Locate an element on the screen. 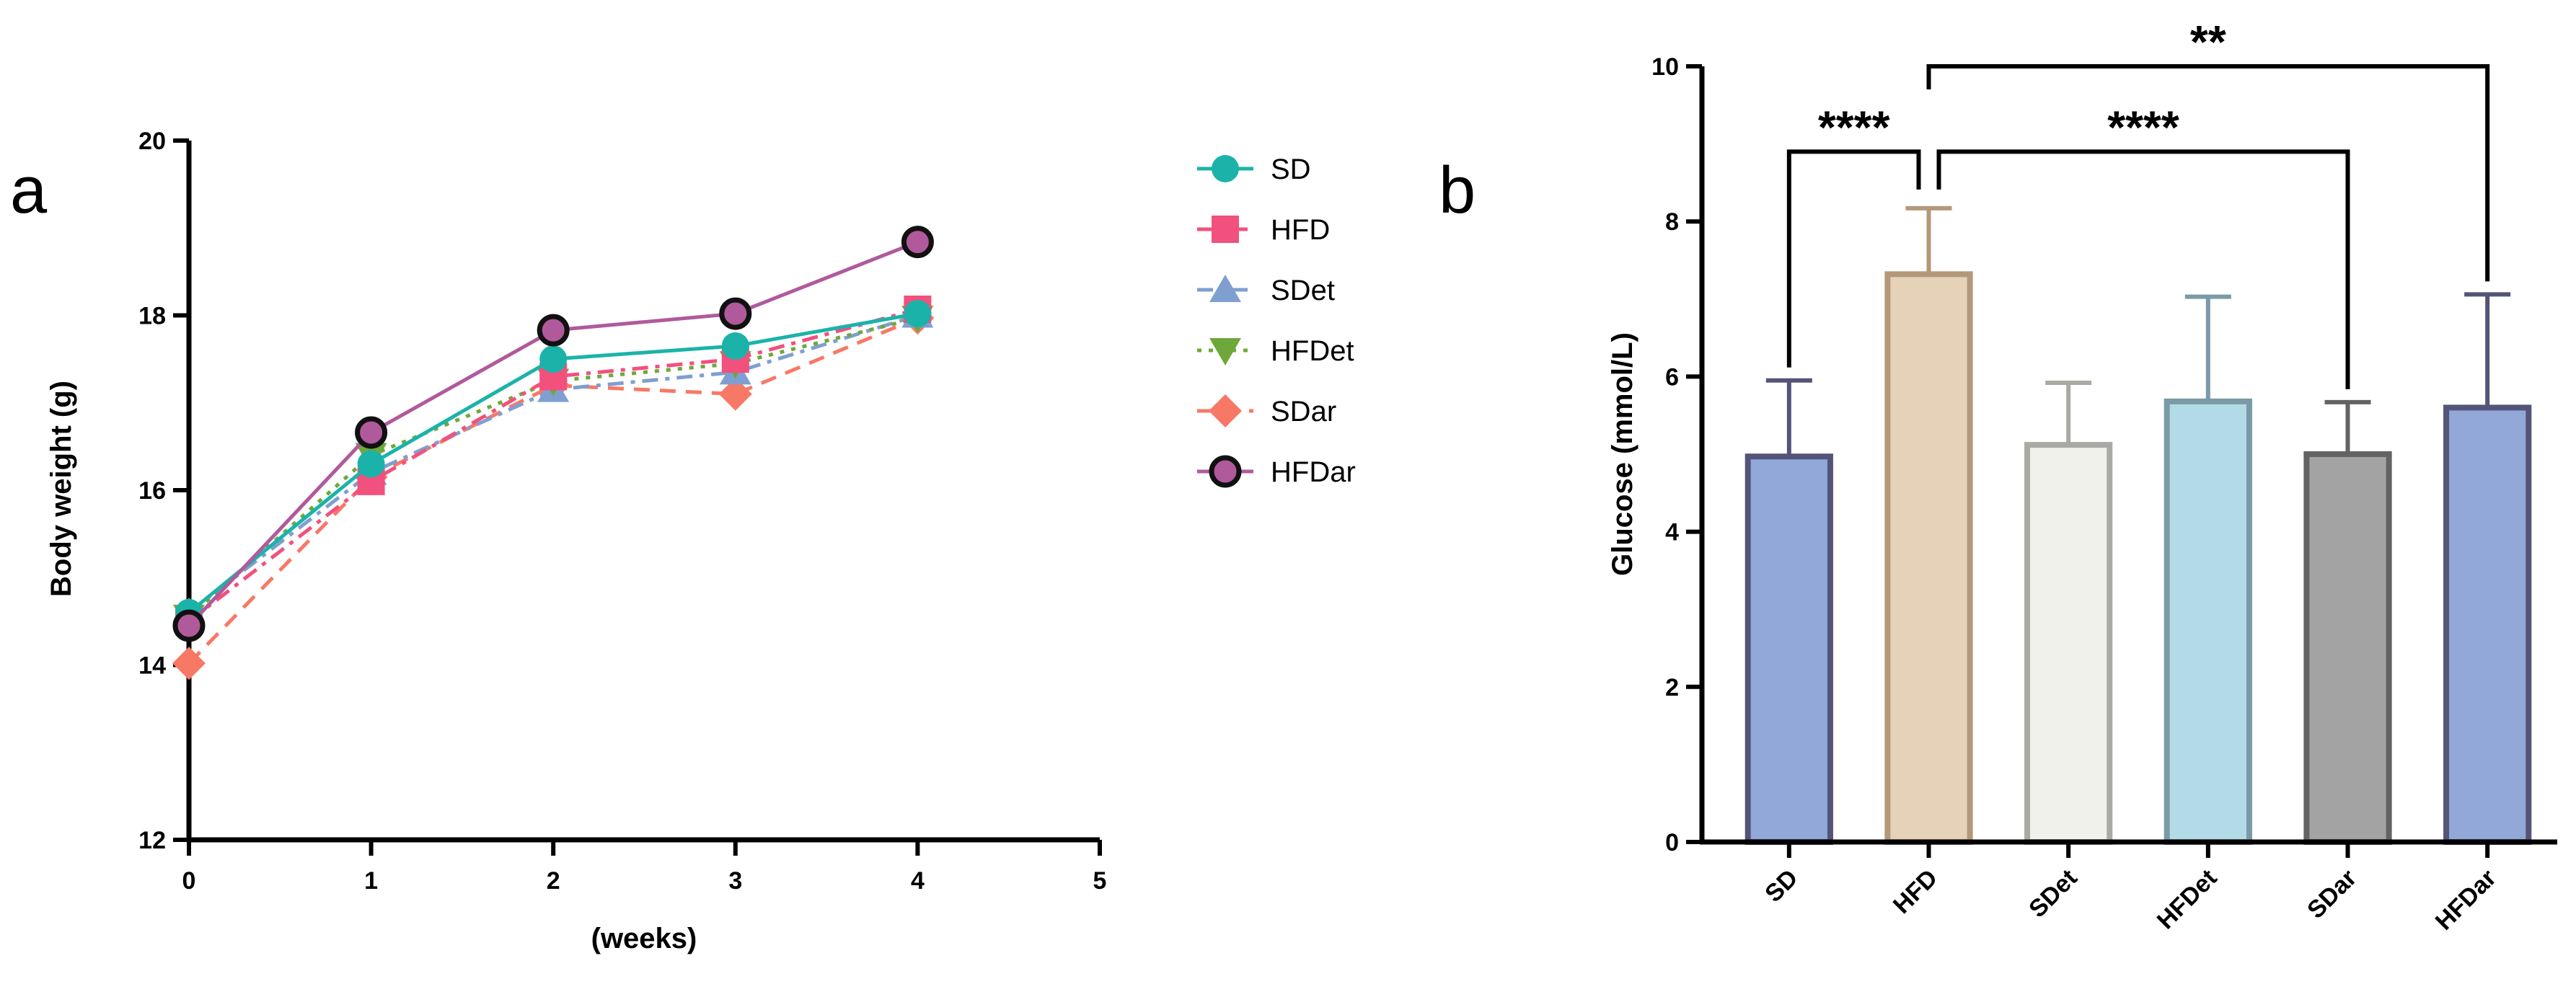 The height and width of the screenshot is (984, 2576). panel-b-x-tick-label-hfdet: HFDet is located at coordinates (2187, 899).